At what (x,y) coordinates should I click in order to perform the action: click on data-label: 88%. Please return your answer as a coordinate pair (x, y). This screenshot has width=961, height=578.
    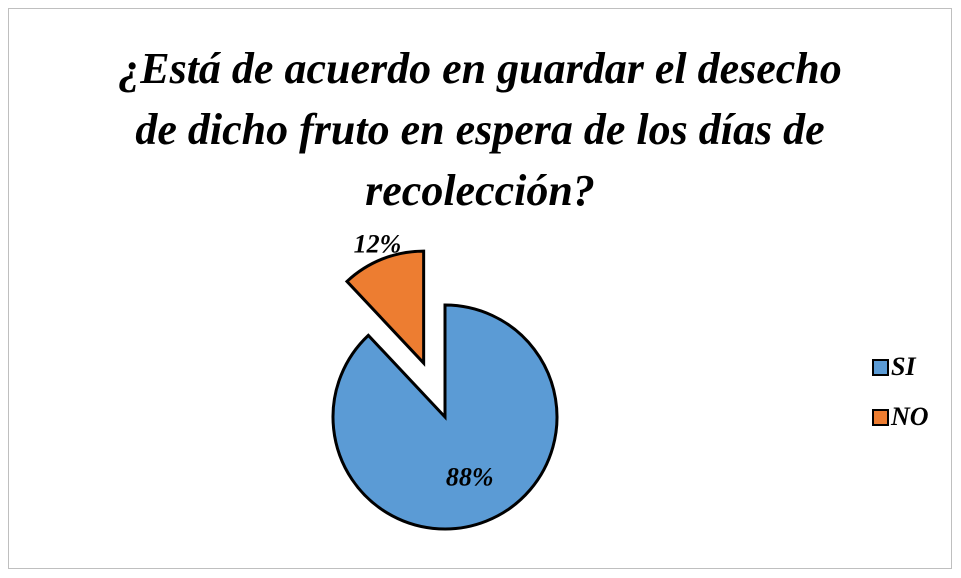
    Looking at the image, I should click on (470, 476).